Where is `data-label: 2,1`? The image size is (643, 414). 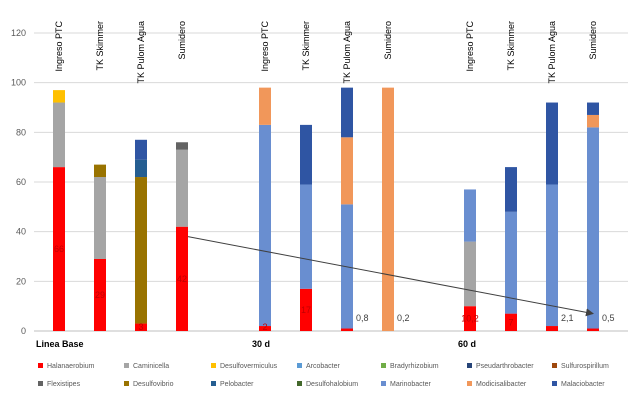
data-label: 2,1 is located at coordinates (567, 318).